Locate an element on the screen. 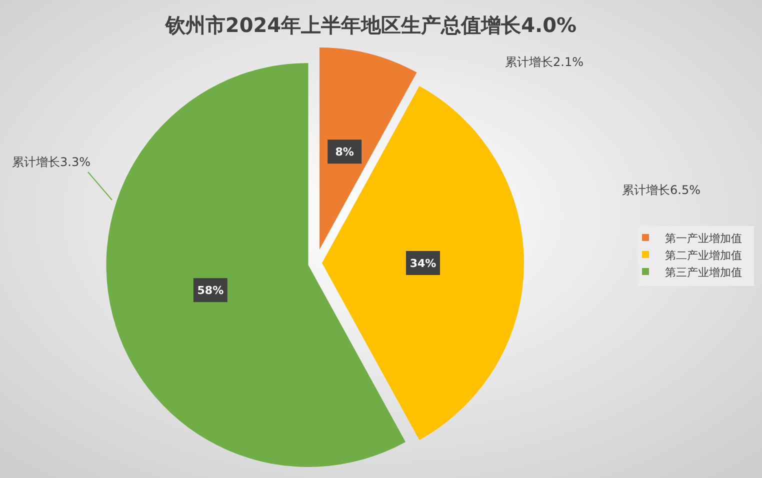  text: 累计增长2.1% is located at coordinates (544, 62).